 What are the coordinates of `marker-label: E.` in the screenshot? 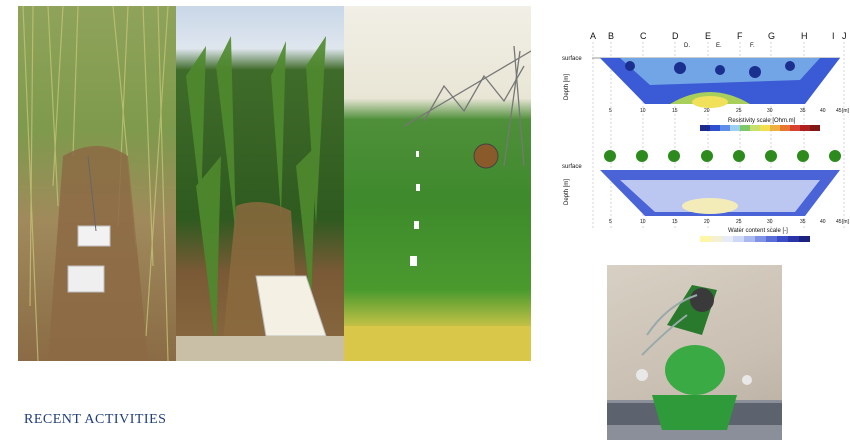 It's located at (719, 46).